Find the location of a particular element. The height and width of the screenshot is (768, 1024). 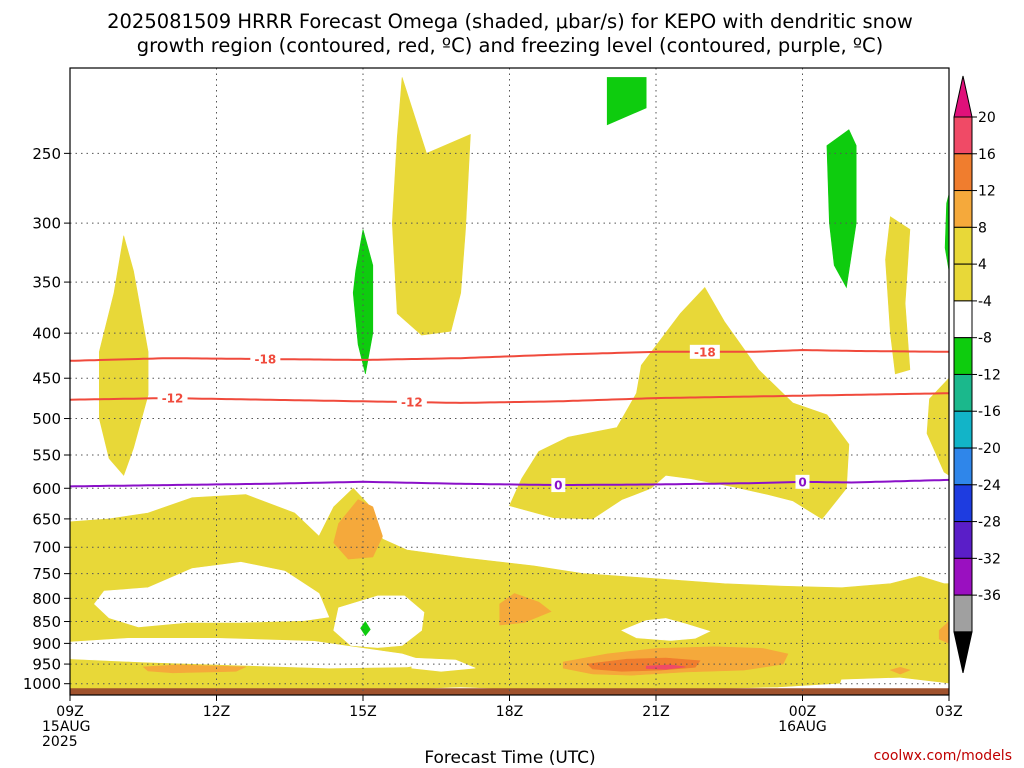

x-tick-label-15-0: 00Z is located at coordinates (802, 712).